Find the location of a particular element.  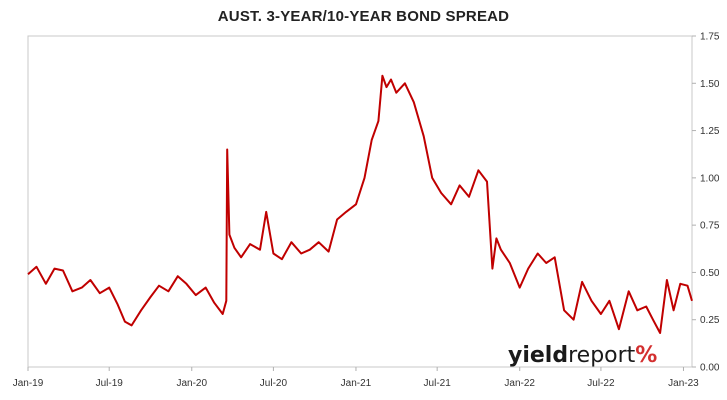

x-tick-label: Jan-19 is located at coordinates (28, 383).